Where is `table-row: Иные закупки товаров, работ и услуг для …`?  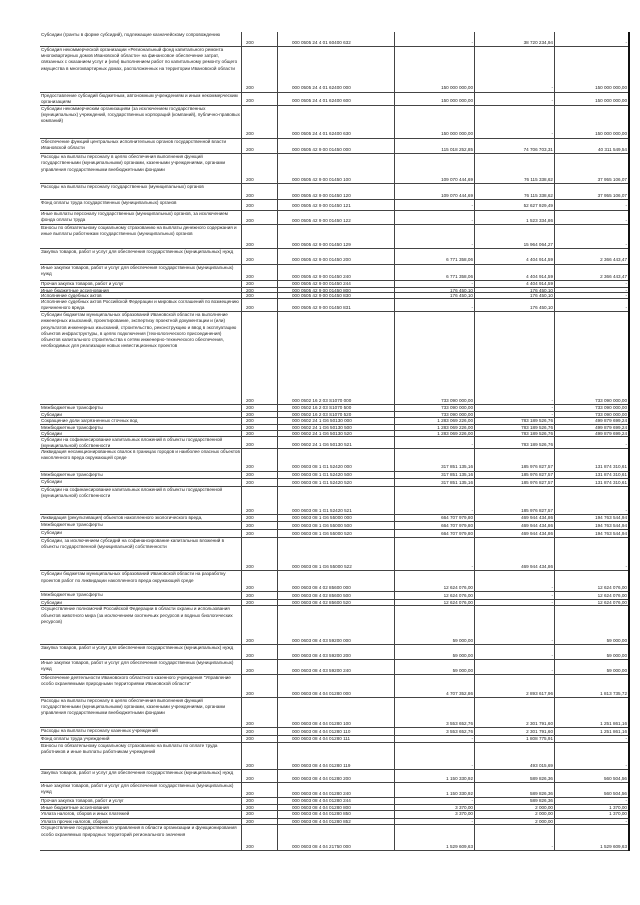
table-row: Иные закупки товаров, работ и услуг для … is located at coordinates (335, 273).